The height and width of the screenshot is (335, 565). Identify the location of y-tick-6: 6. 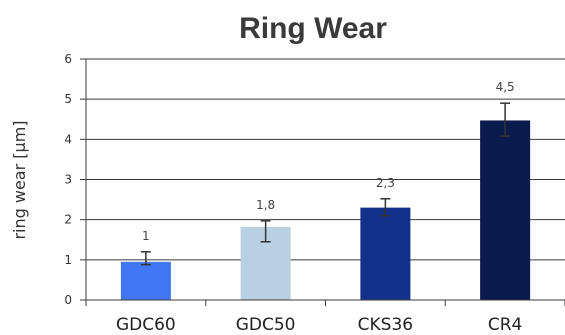
(68, 59).